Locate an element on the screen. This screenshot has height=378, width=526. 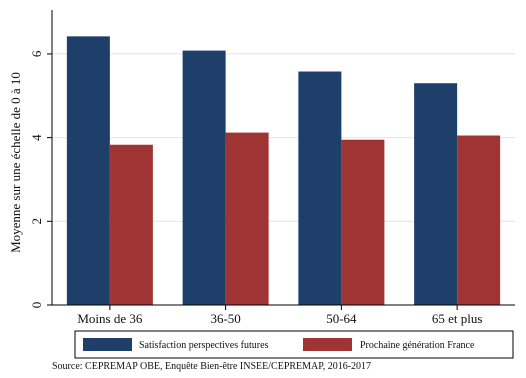
bar-65-et-plus-prochaine-generation is located at coordinates (479, 220).